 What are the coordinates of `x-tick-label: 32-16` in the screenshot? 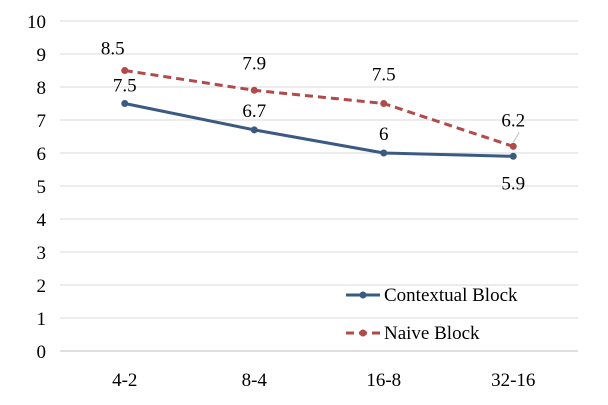 It's located at (513, 380).